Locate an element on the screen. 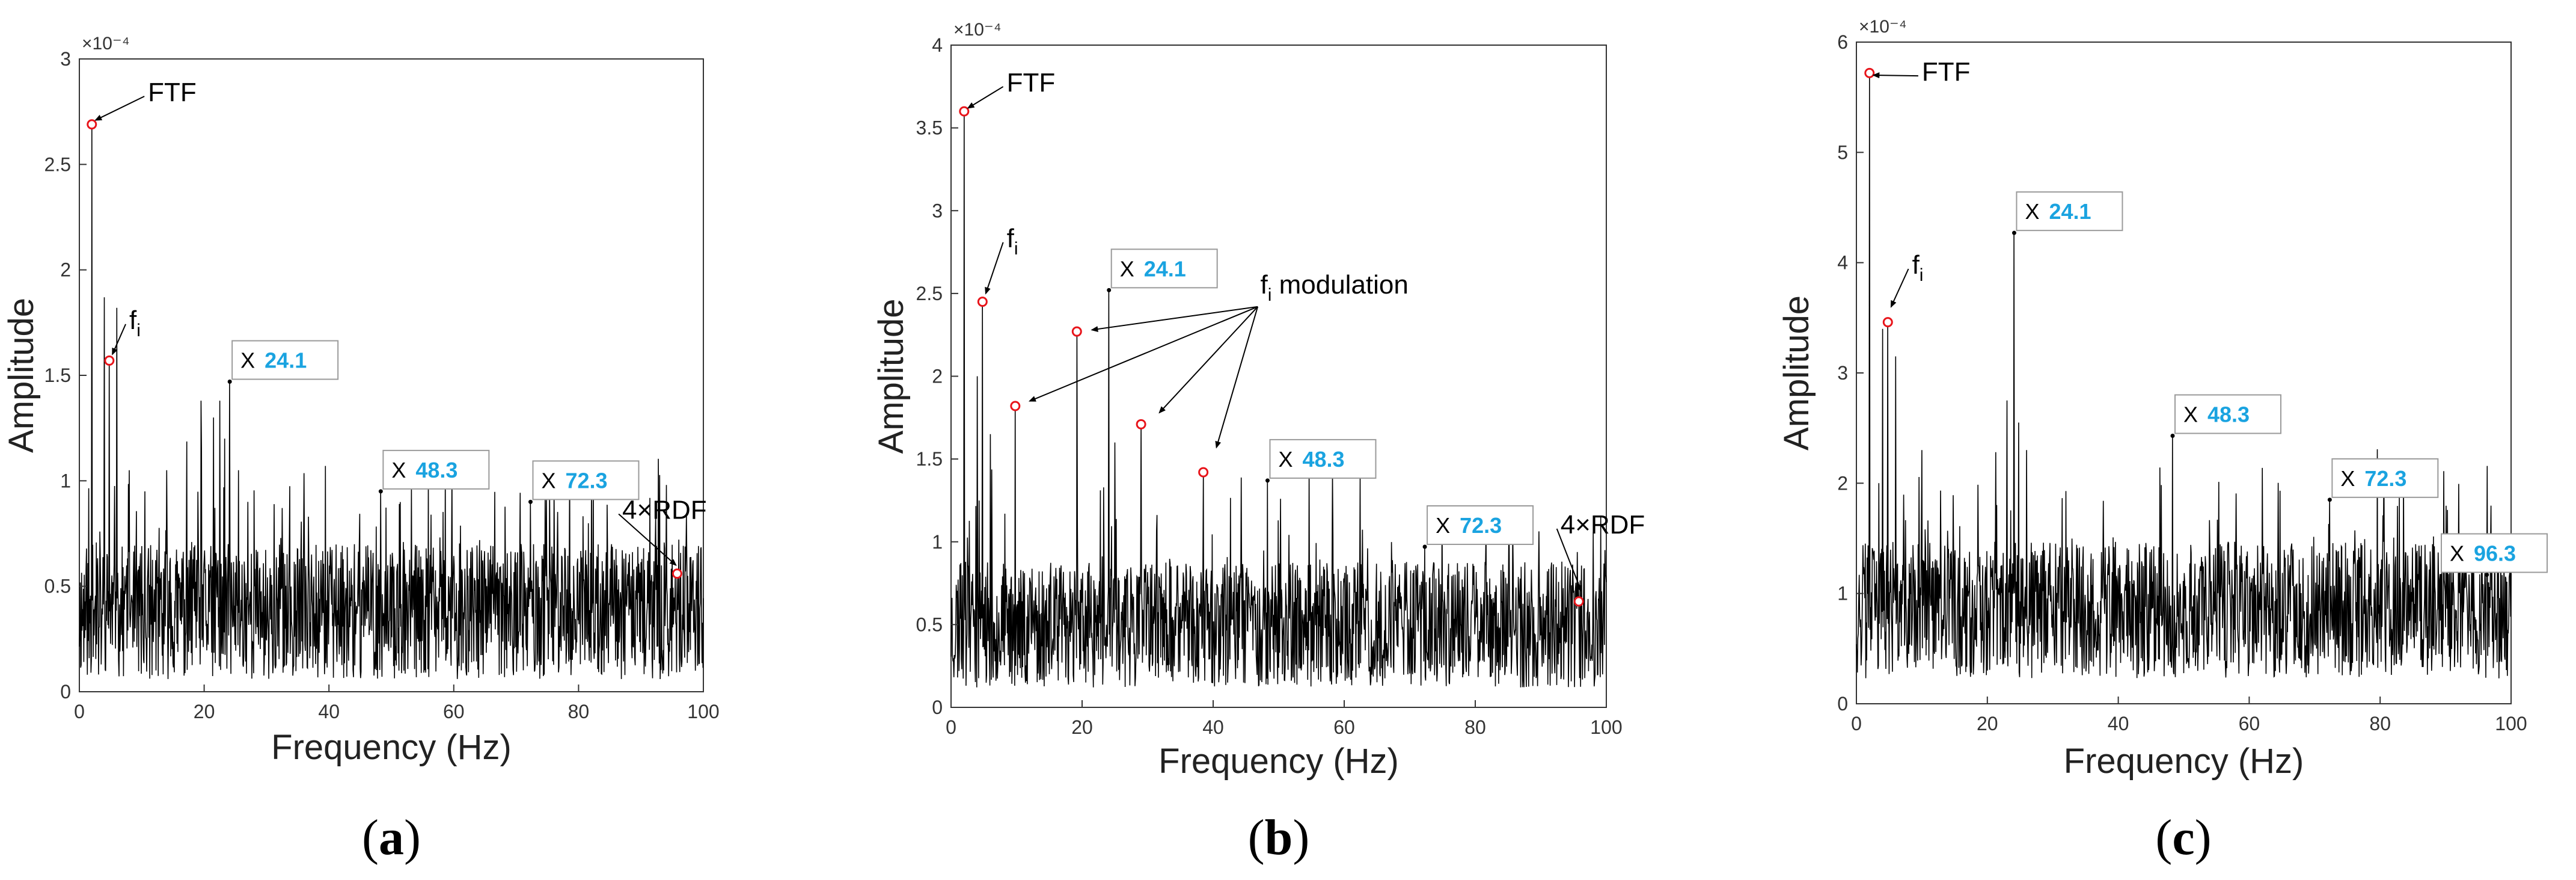 Image resolution: width=2576 pixels, height=880 pixels. y-tick-label: 5 is located at coordinates (1842, 152).